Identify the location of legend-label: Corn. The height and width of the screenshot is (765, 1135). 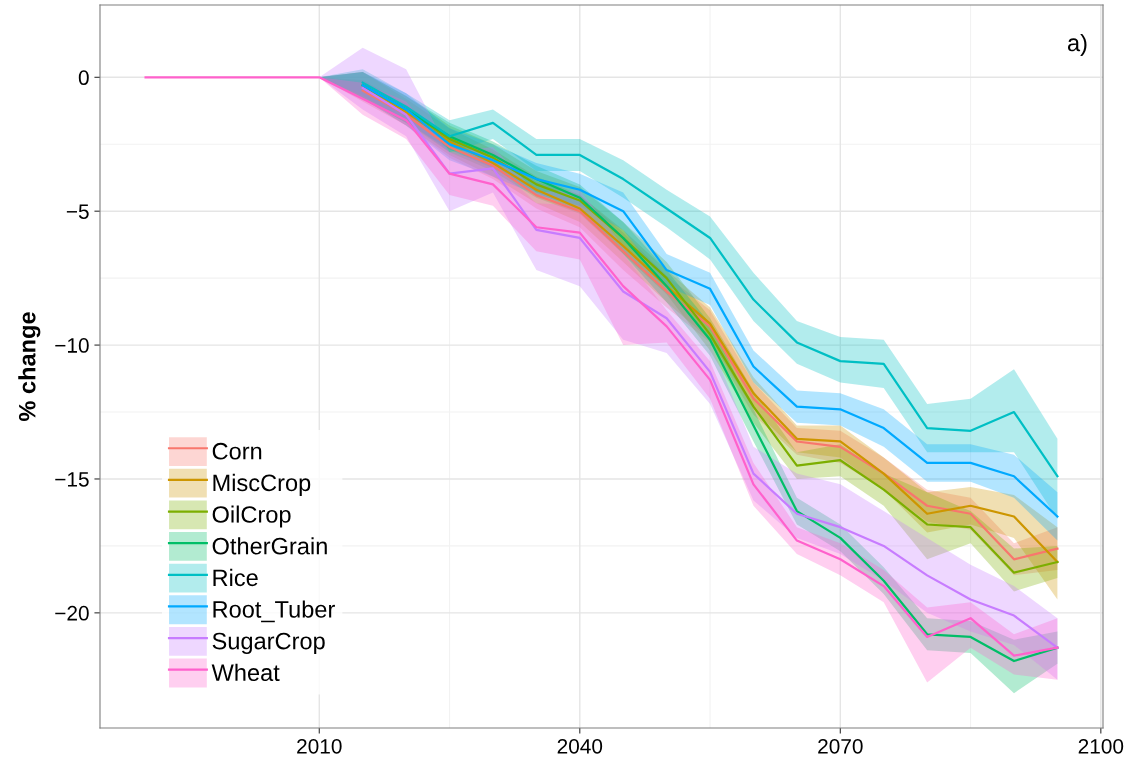
(237, 451).